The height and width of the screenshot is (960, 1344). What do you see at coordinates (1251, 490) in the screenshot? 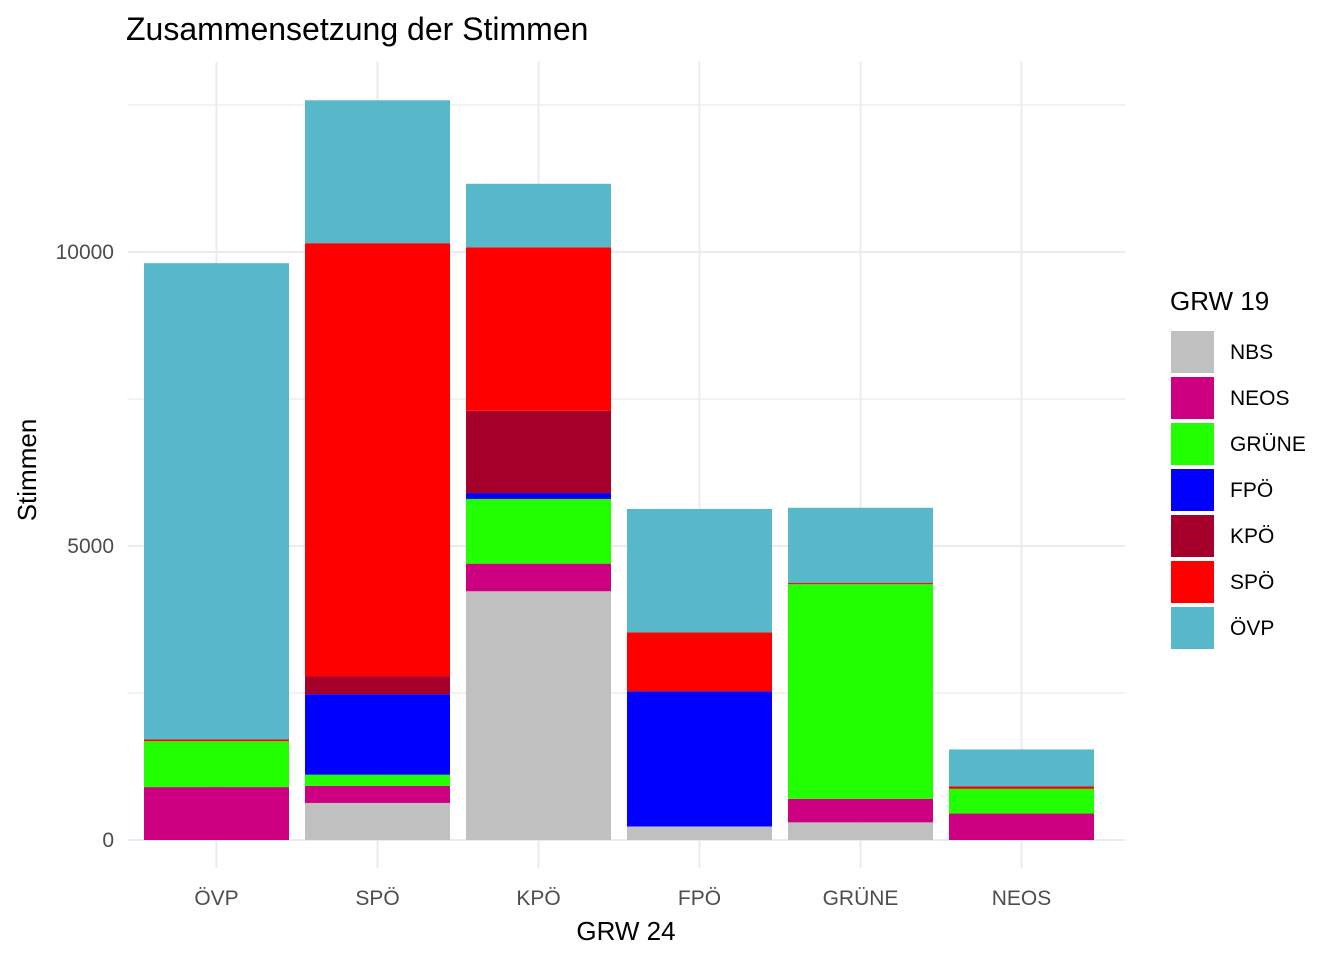
I see `legend-label: FPÖ` at bounding box center [1251, 490].